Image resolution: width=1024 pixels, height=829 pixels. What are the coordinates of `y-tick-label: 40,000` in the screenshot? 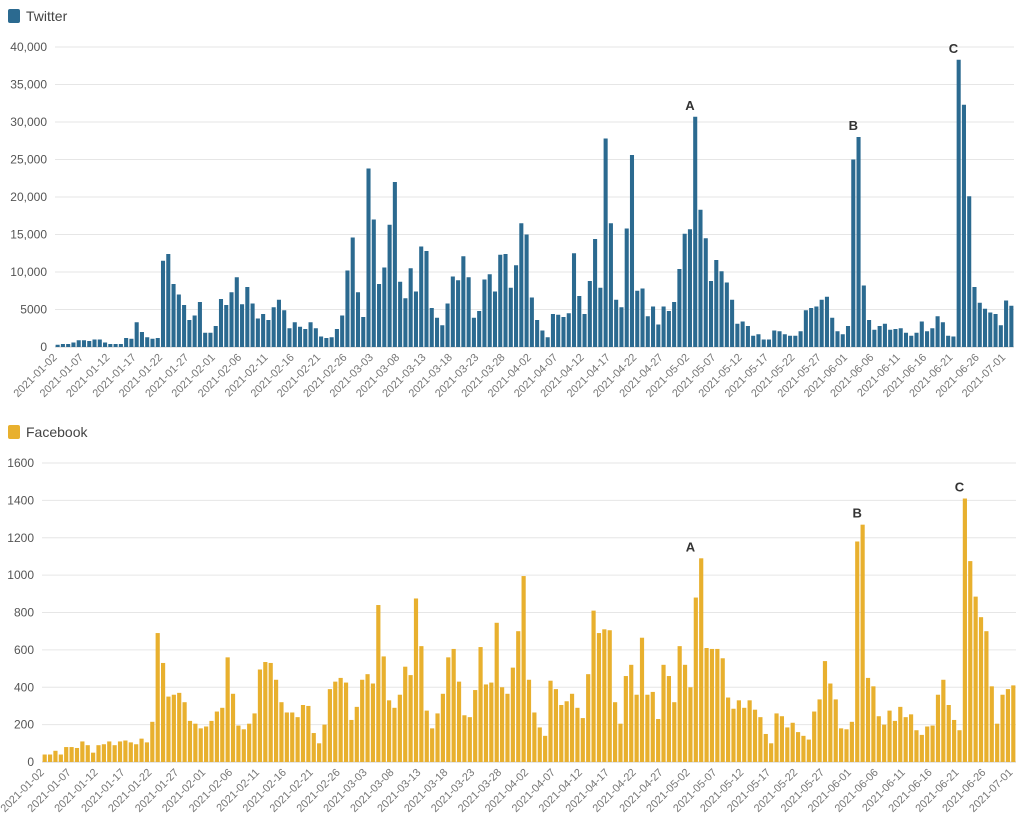 It's located at (28, 47).